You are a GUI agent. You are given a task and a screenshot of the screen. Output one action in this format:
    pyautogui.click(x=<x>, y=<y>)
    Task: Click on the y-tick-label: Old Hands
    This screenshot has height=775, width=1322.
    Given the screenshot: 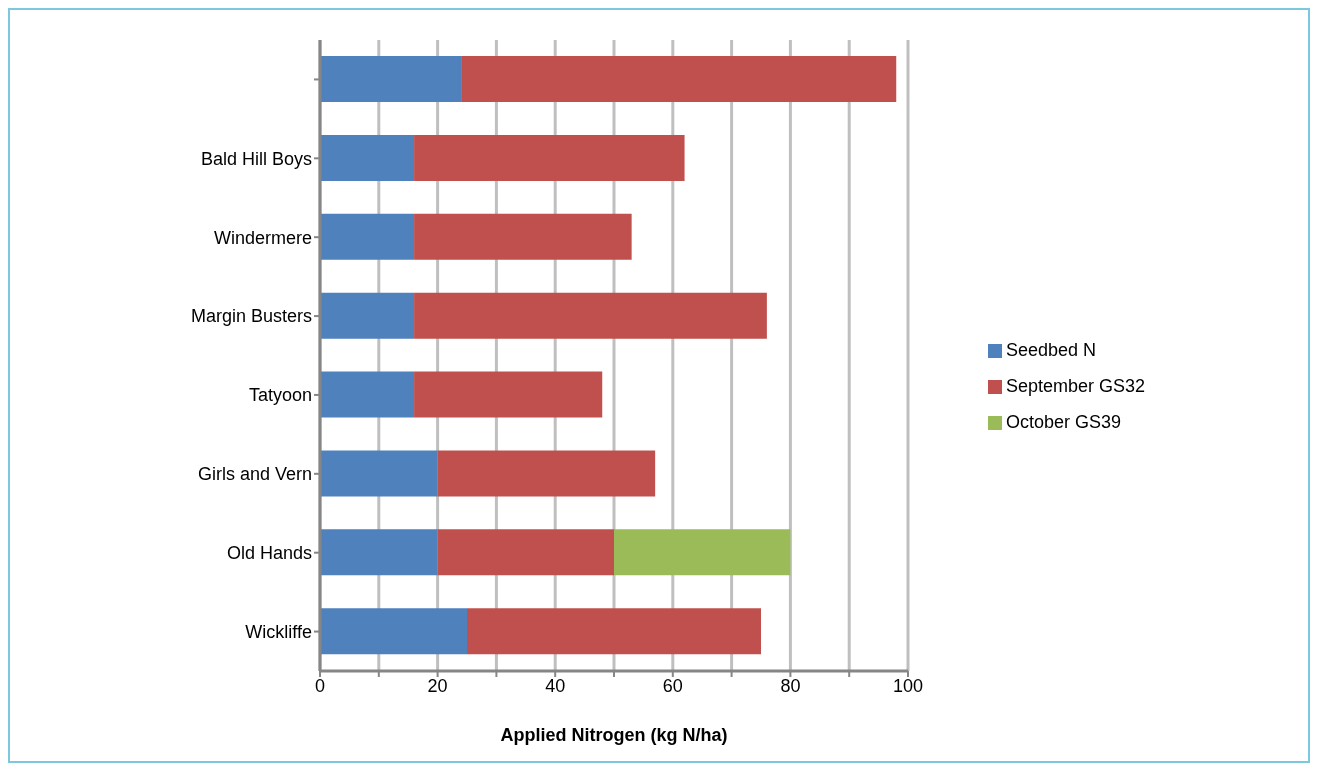 What is the action you would take?
    pyautogui.click(x=269, y=553)
    